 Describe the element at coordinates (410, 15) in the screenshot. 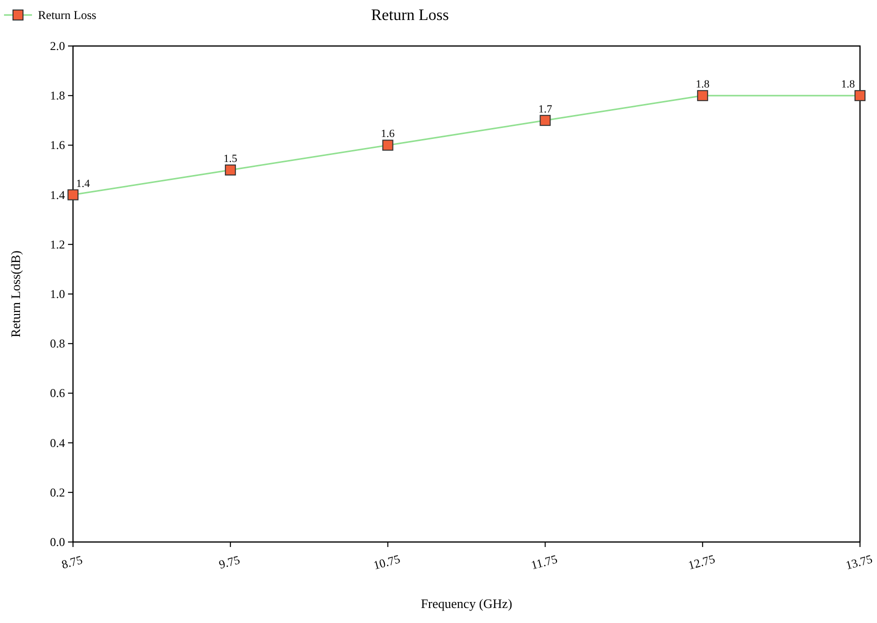

I see `chart-title: Return Loss` at that location.